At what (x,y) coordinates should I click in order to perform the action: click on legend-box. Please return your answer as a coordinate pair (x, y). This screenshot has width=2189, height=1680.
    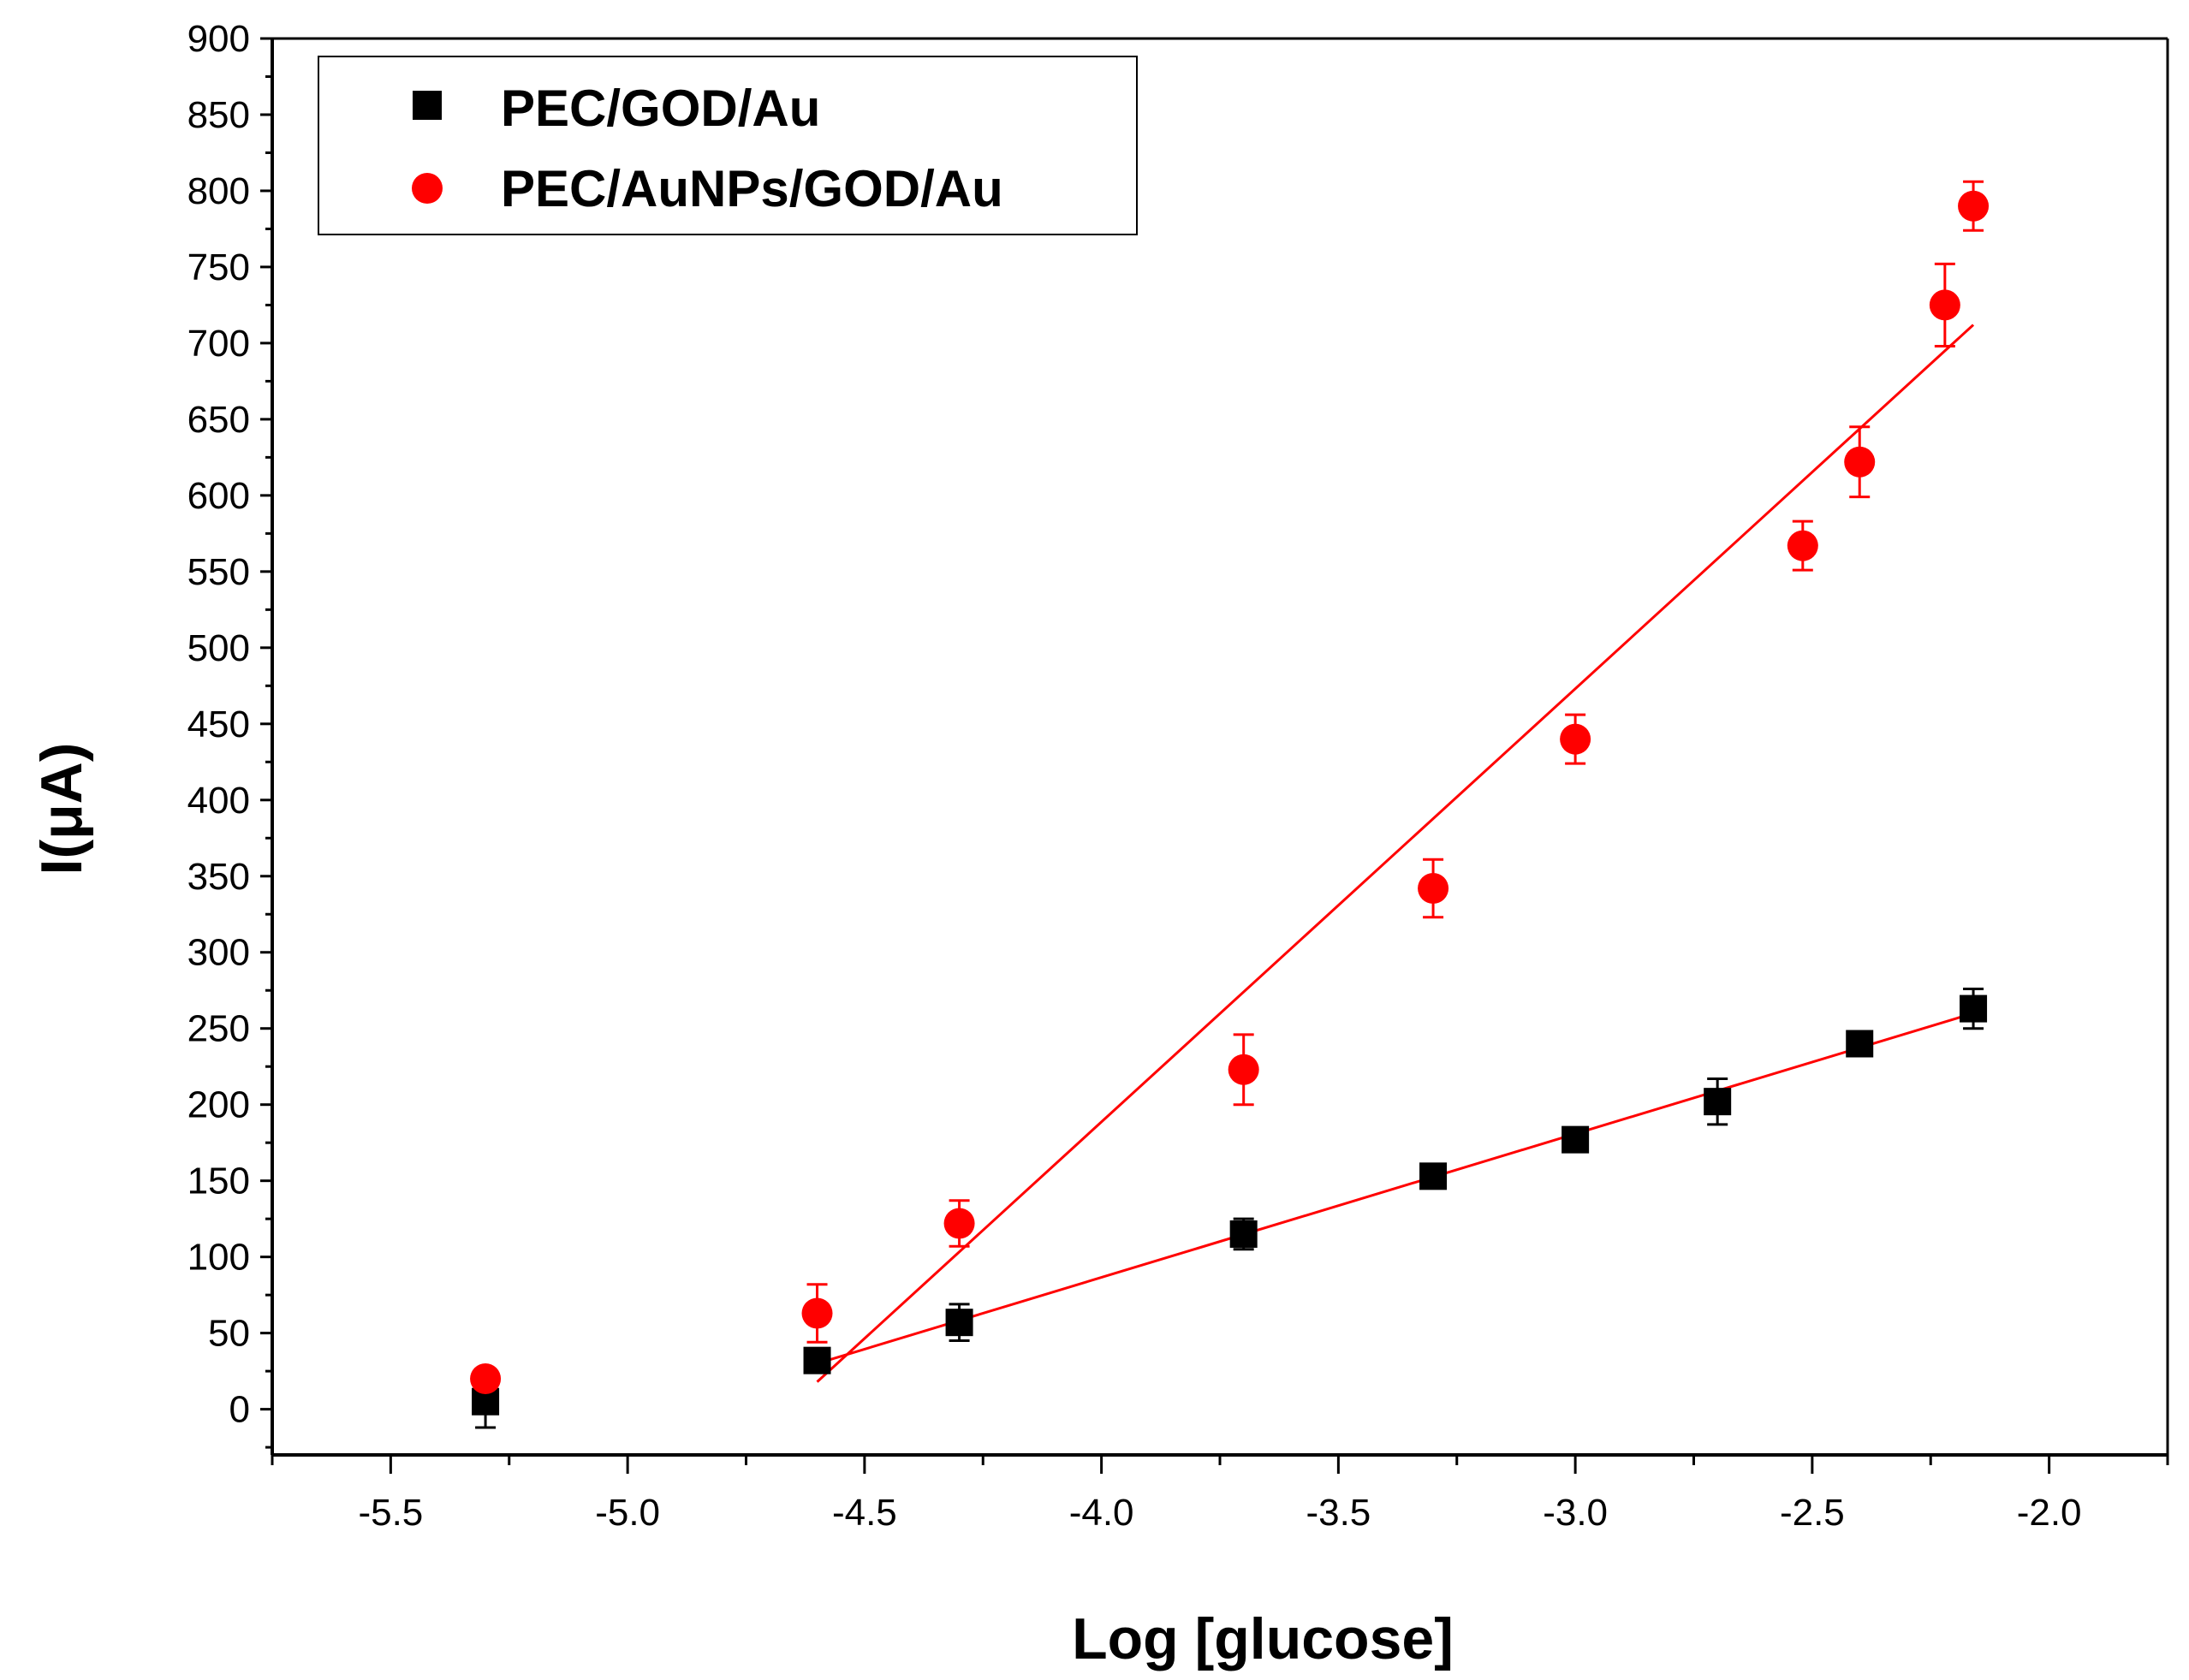
    Looking at the image, I should click on (728, 145).